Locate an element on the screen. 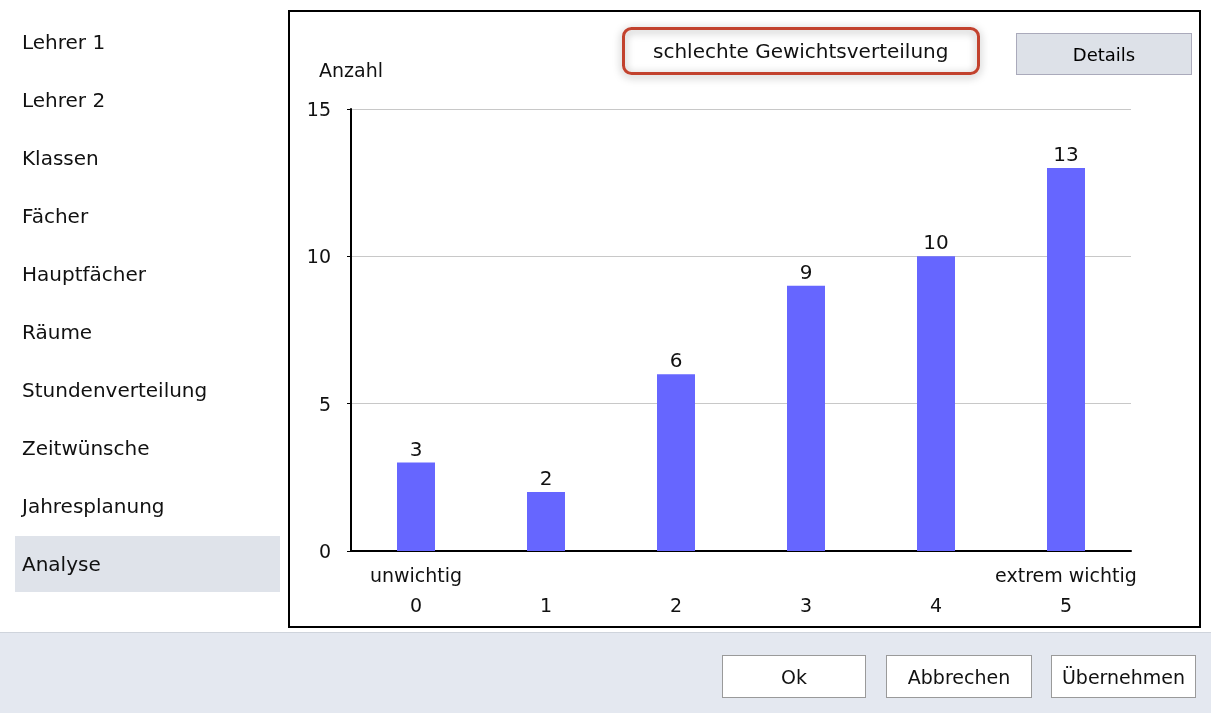 The image size is (1211, 713). y-tick-label: 15 is located at coordinates (318, 109).